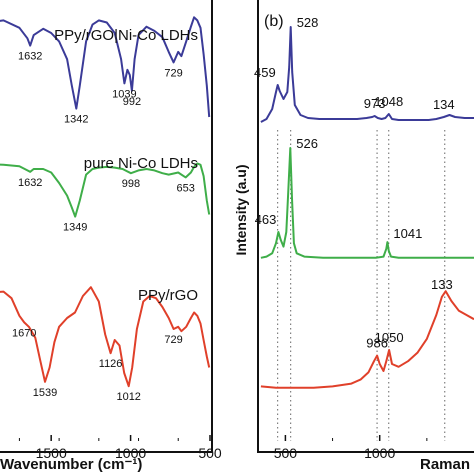 The width and height of the screenshot is (474, 474). What do you see at coordinates (266, 219) in the screenshot?
I see `panel-b-peak-label: 463` at bounding box center [266, 219].